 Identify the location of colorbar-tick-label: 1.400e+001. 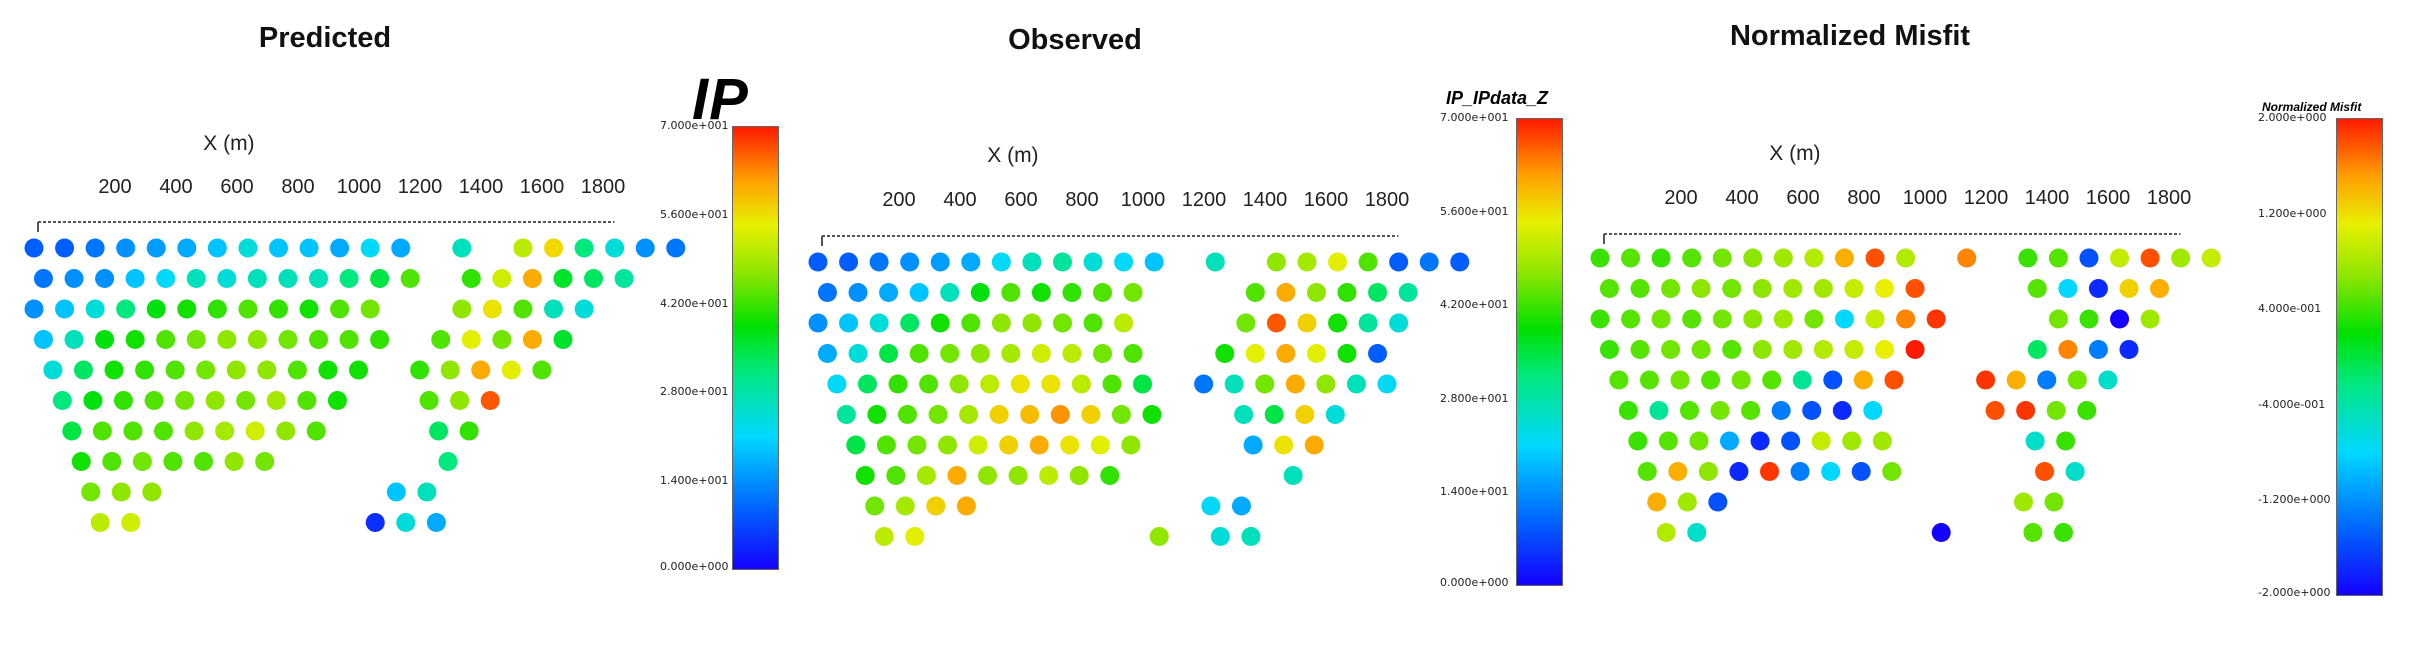
(1474, 492).